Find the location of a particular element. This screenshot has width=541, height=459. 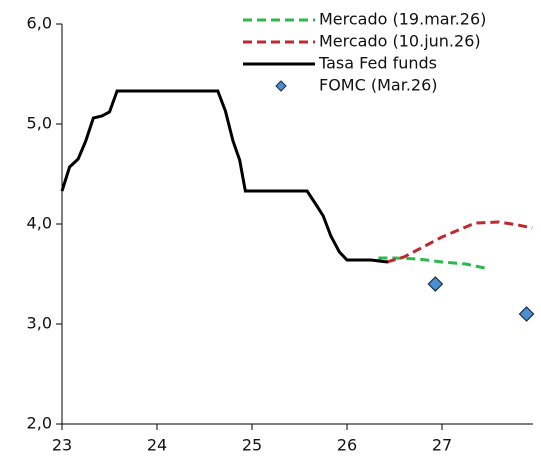

x-tick-label: 26 is located at coordinates (347, 445).